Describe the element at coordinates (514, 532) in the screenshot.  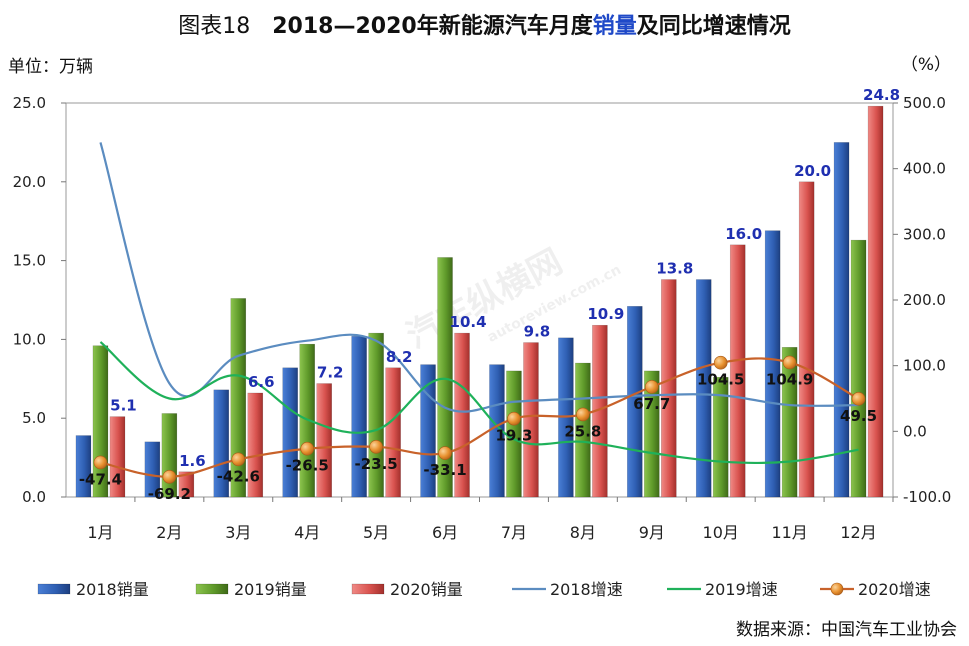
I see `x-tick-label: 7月` at that location.